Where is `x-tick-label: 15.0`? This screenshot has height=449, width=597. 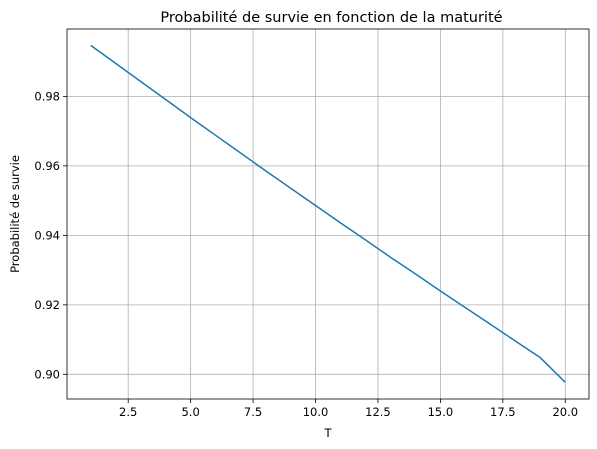
x-tick-label: 15.0 is located at coordinates (441, 412).